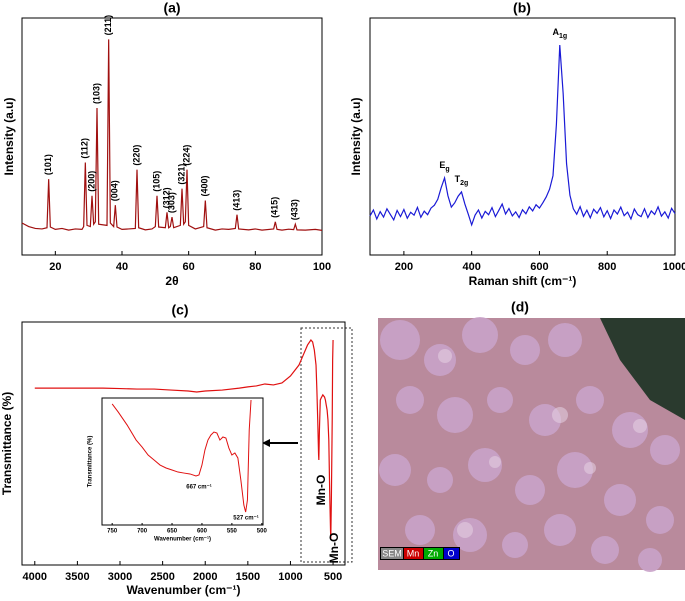 The height and width of the screenshot is (601, 685). I want to click on x-tick-label: 550, so click(232, 532).